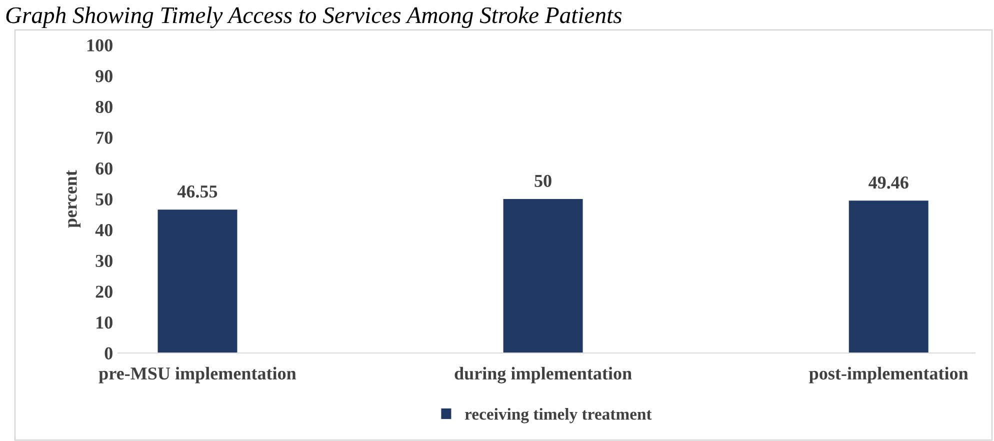  I want to click on data-label: 50, so click(543, 180).